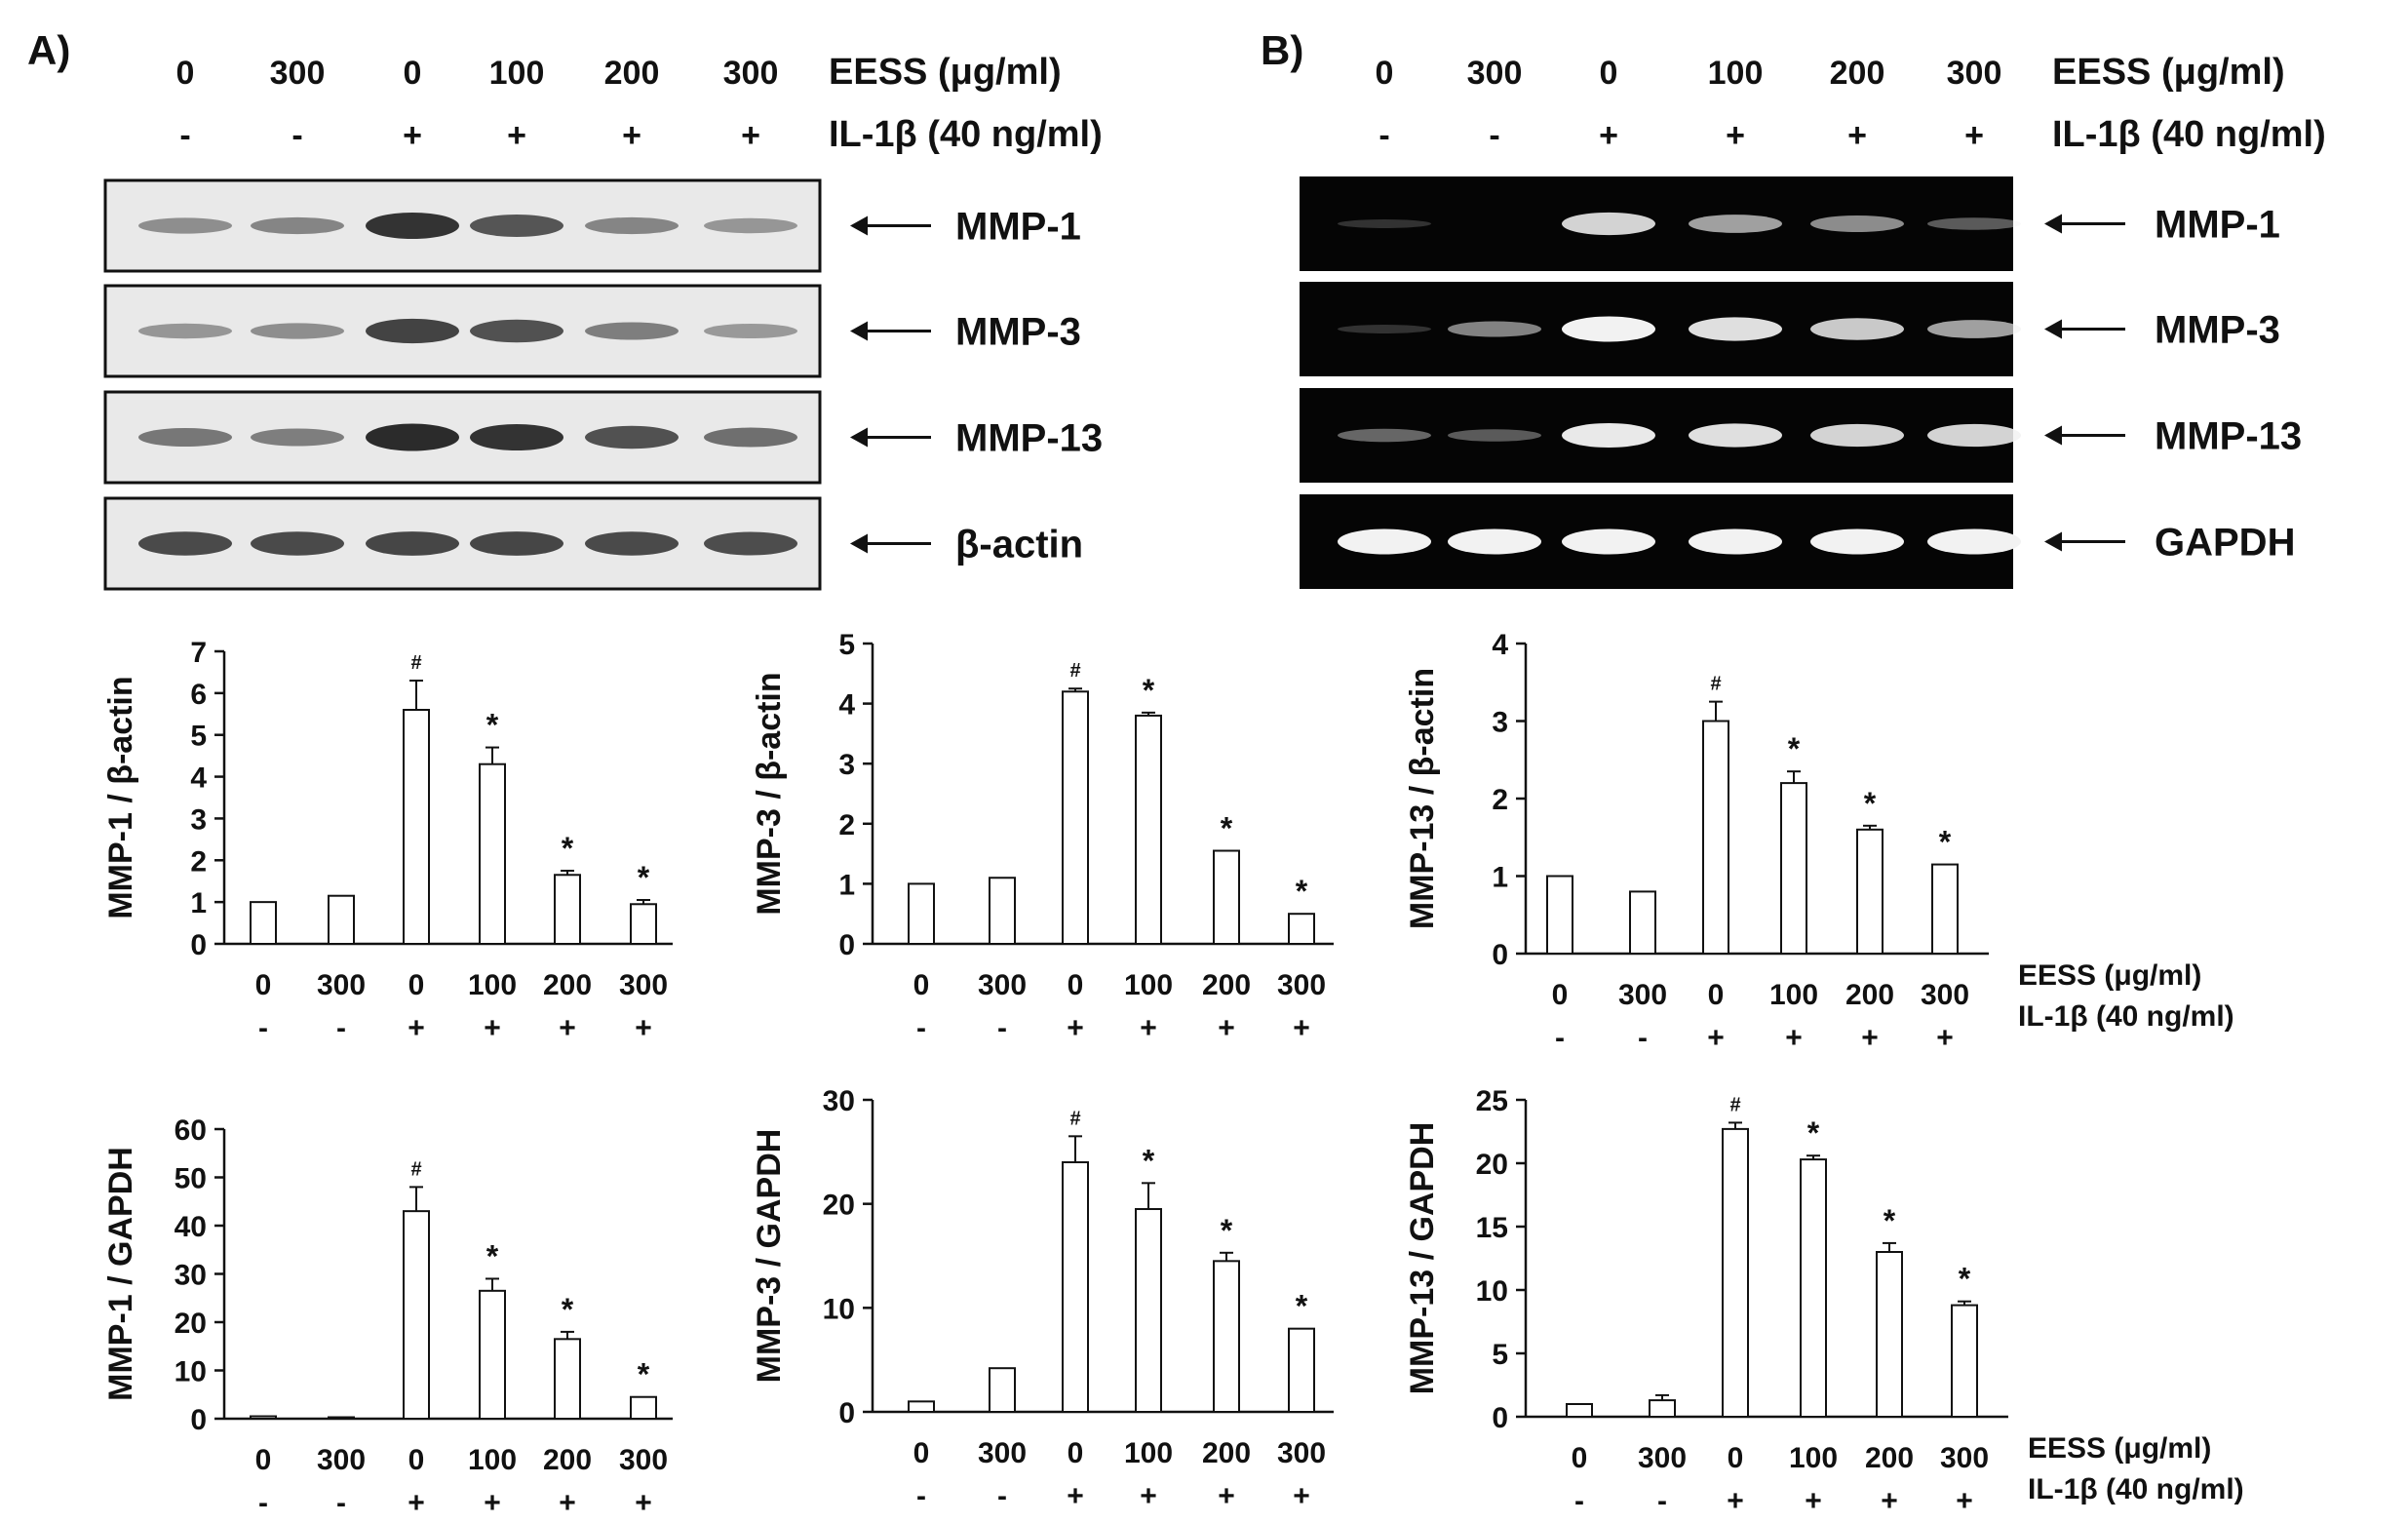  I want to click on y-tick-label: 60, so click(191, 1130).